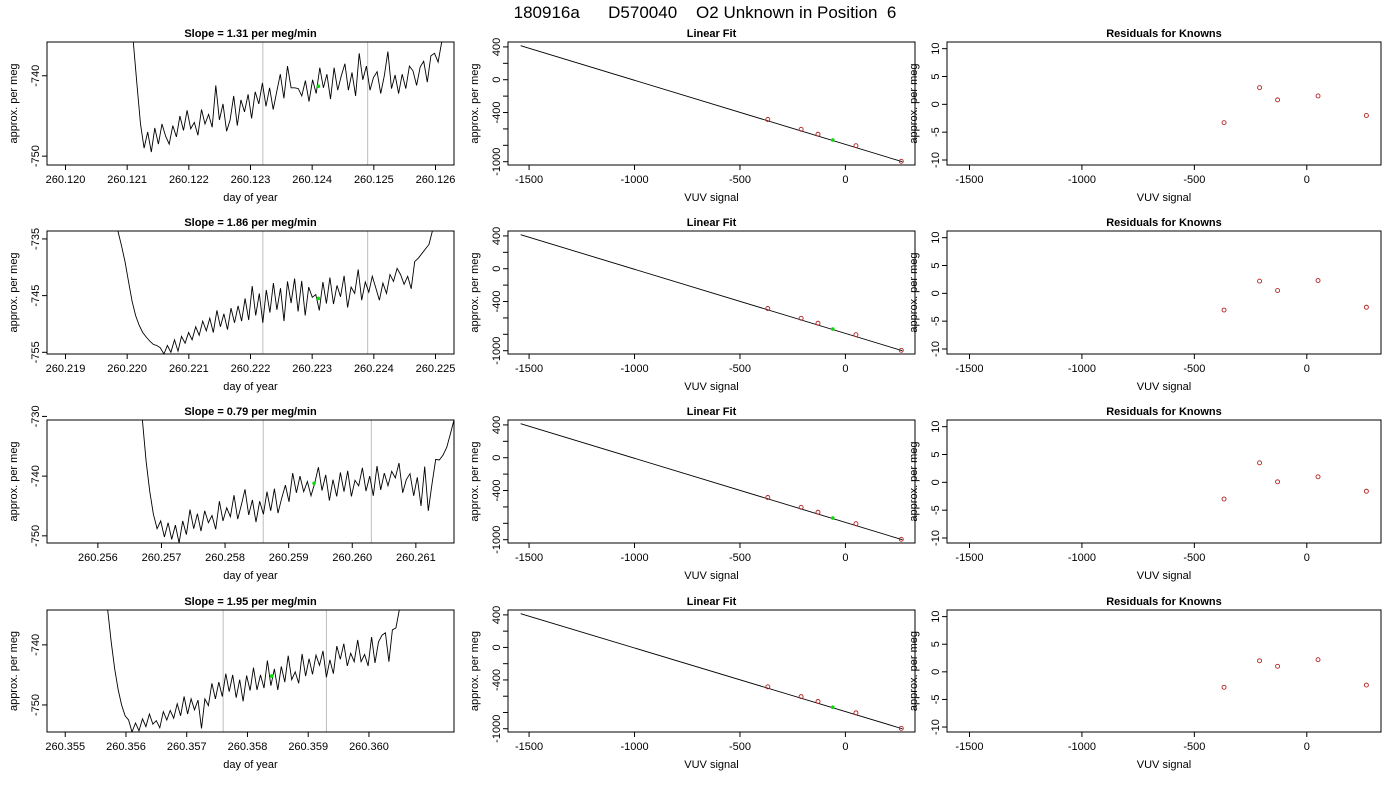 This screenshot has height=800, width=1400. What do you see at coordinates (436, 180) in the screenshot?
I see `x-tick-label: 260.126` at bounding box center [436, 180].